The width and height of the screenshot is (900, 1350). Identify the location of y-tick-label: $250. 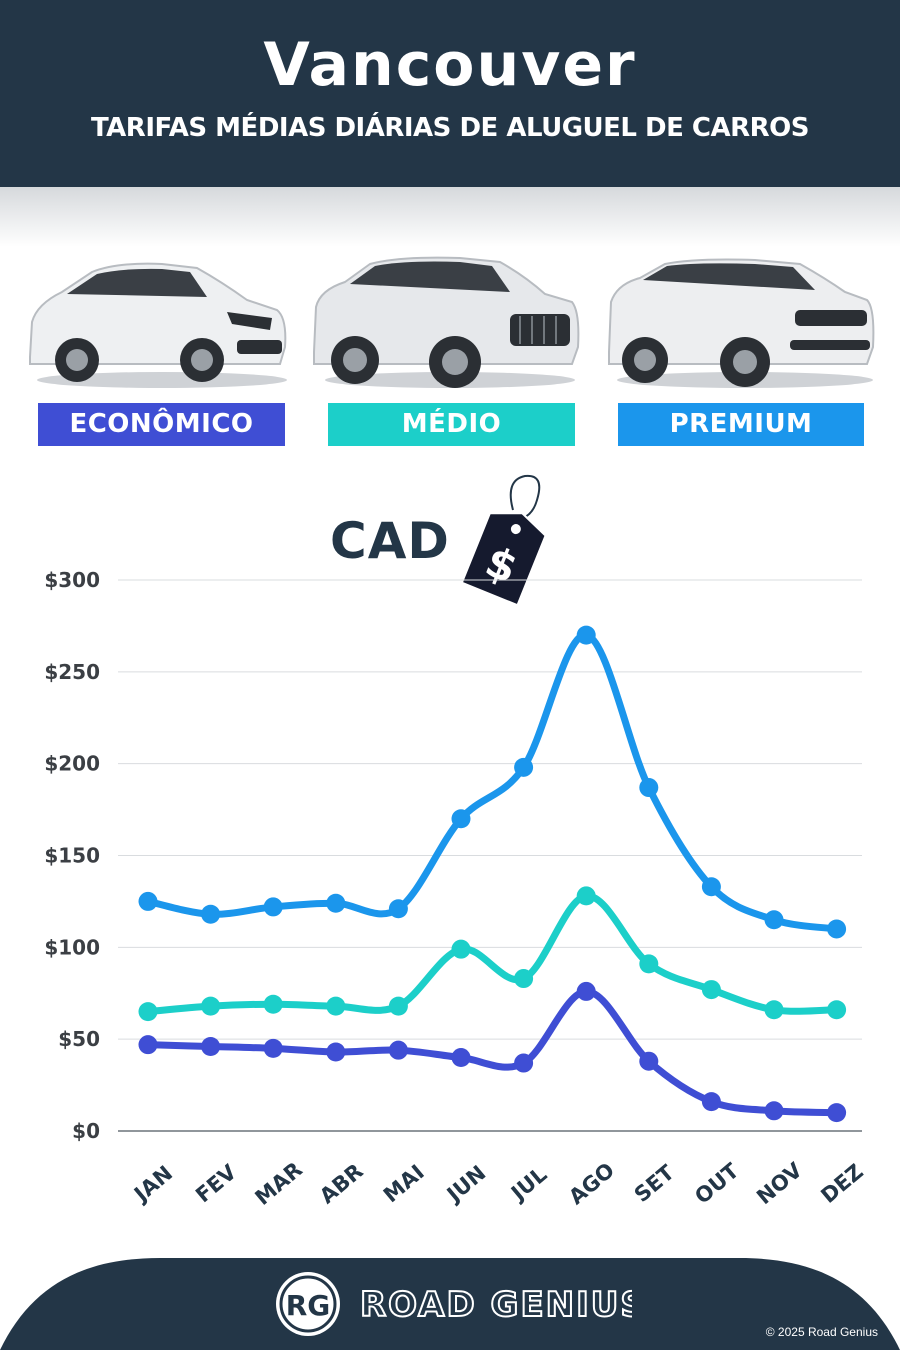
(72, 672).